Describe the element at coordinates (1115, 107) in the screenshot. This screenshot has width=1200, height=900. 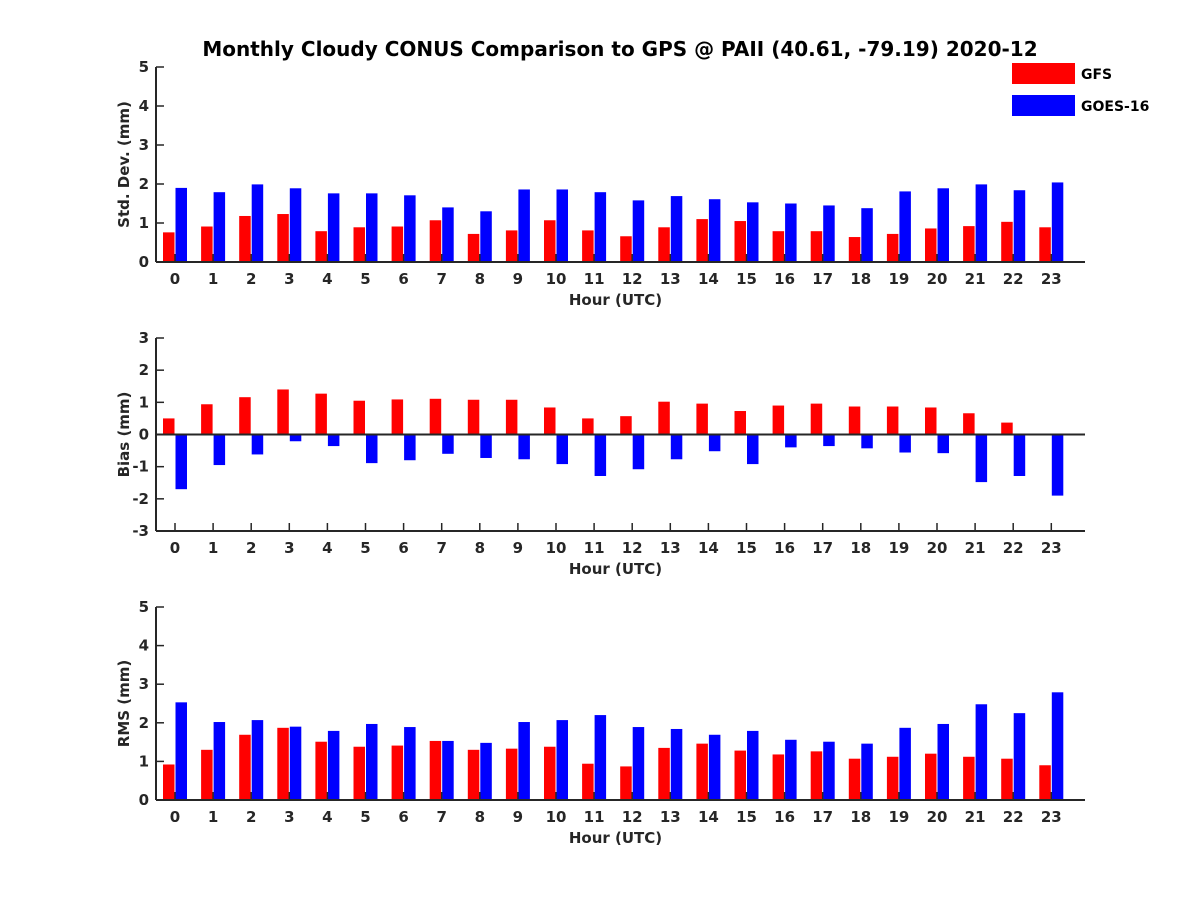
I see `legend-label-goes16: GOES-16` at that location.